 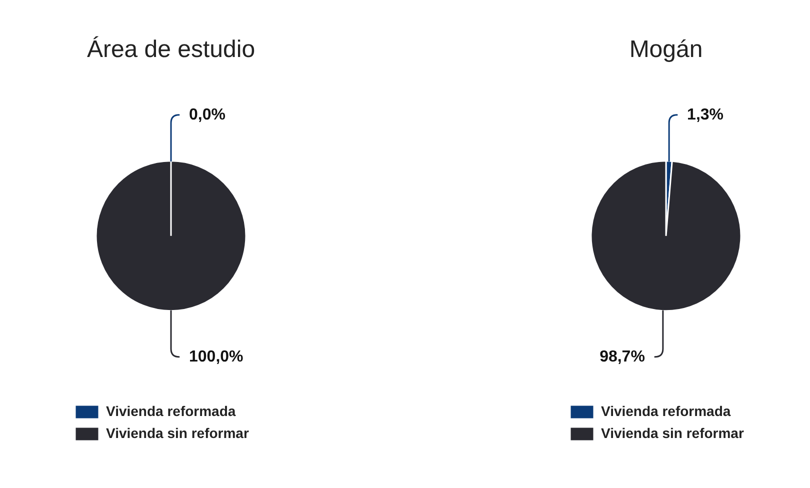 I want to click on data-label: 100,0%, so click(x=216, y=357).